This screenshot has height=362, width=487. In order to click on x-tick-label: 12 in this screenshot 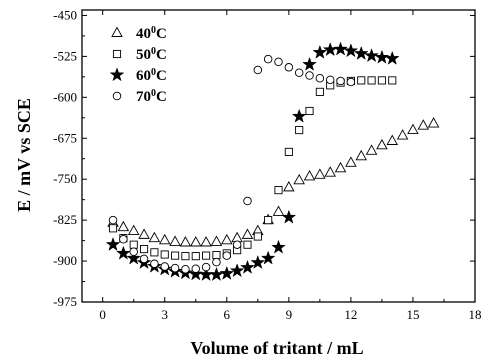, I will do `click(350, 314)`.